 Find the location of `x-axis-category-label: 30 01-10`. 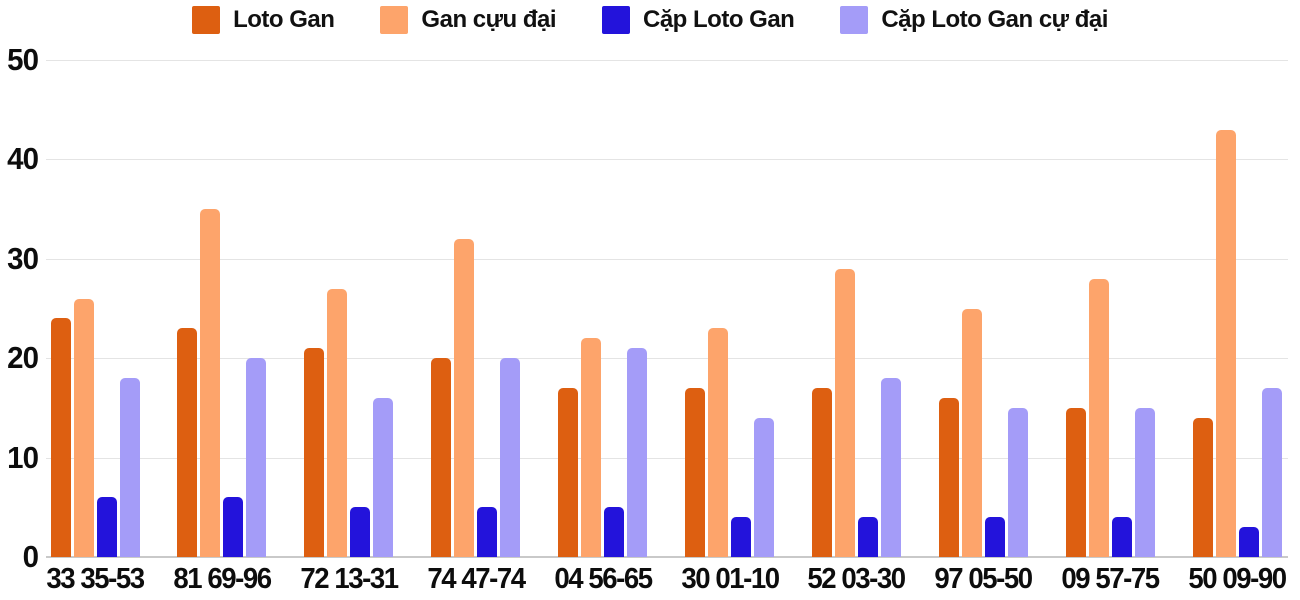

x-axis-category-label: 30 01-10 is located at coordinates (730, 579).